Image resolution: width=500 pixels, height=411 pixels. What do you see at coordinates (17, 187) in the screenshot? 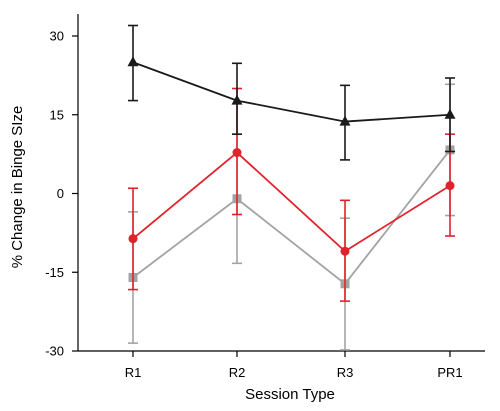
I see `y-axis-title: % Change in Binge SIze` at bounding box center [17, 187].